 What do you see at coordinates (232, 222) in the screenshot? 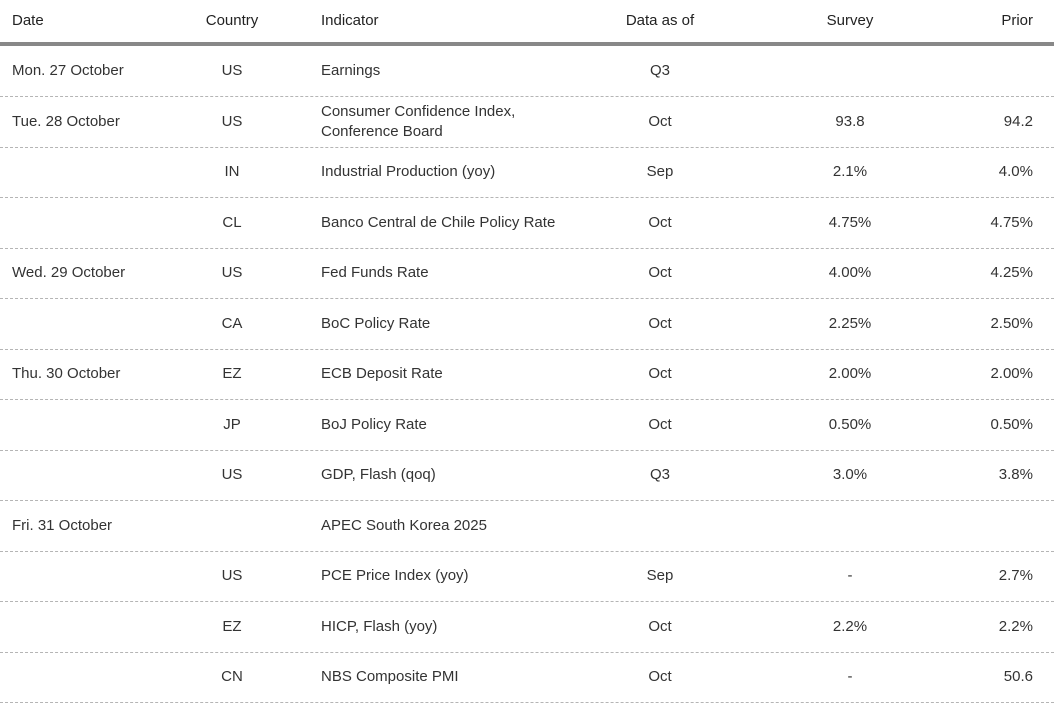
I see `country-cell: CL` at bounding box center [232, 222].